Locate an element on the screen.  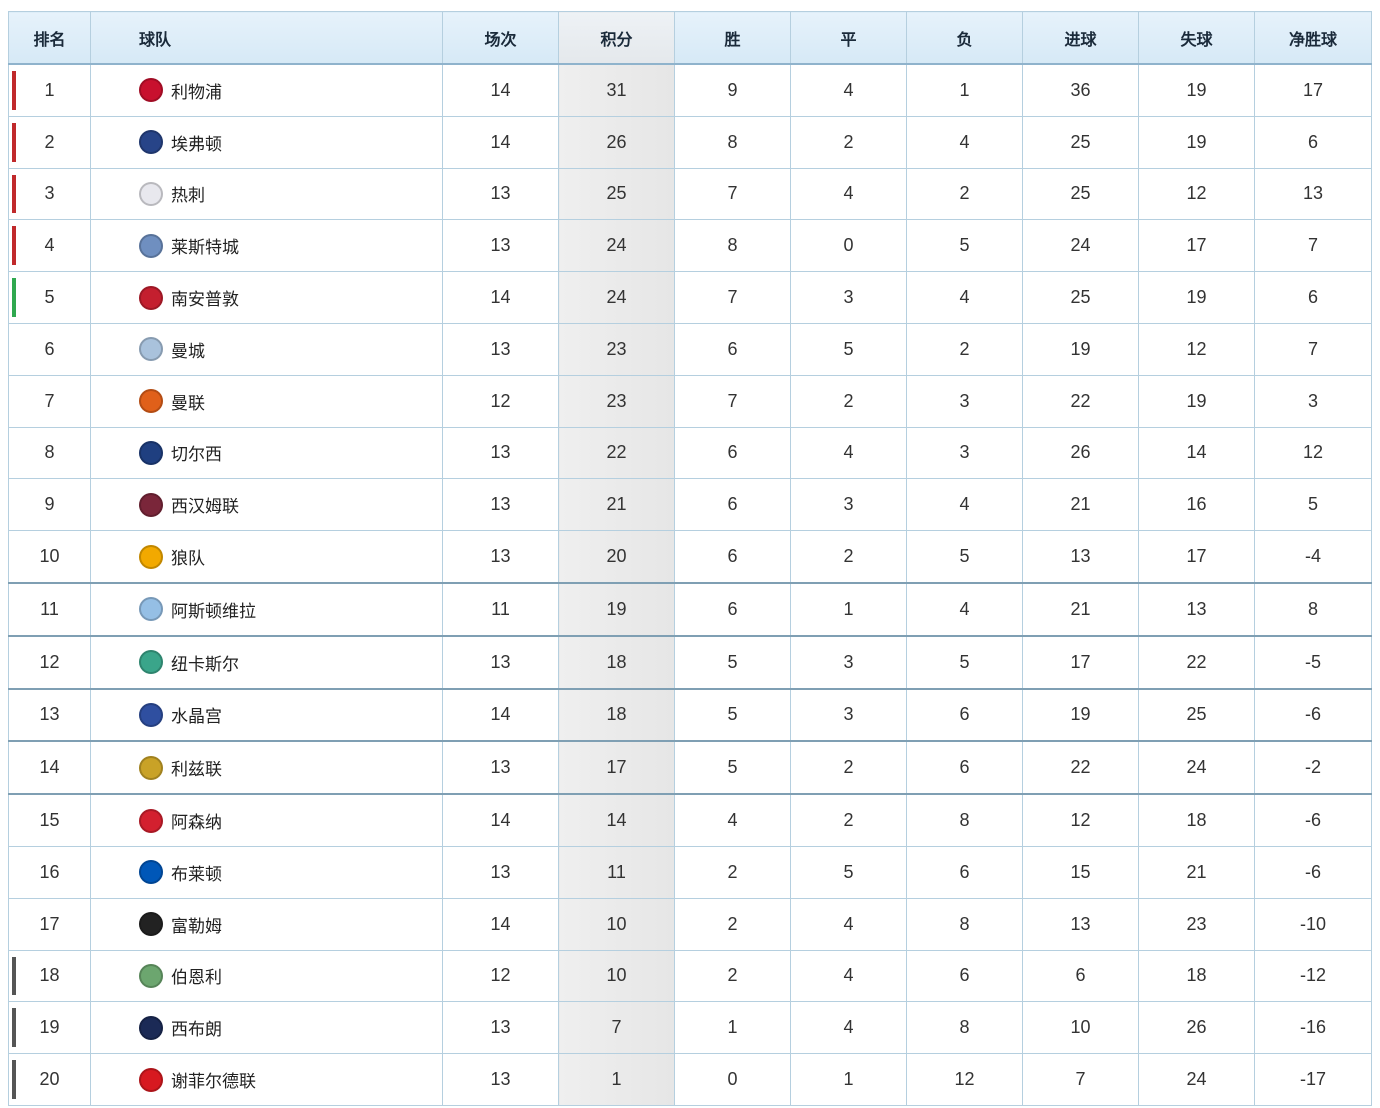
team-cell: 曼城 is located at coordinates (266, 349).